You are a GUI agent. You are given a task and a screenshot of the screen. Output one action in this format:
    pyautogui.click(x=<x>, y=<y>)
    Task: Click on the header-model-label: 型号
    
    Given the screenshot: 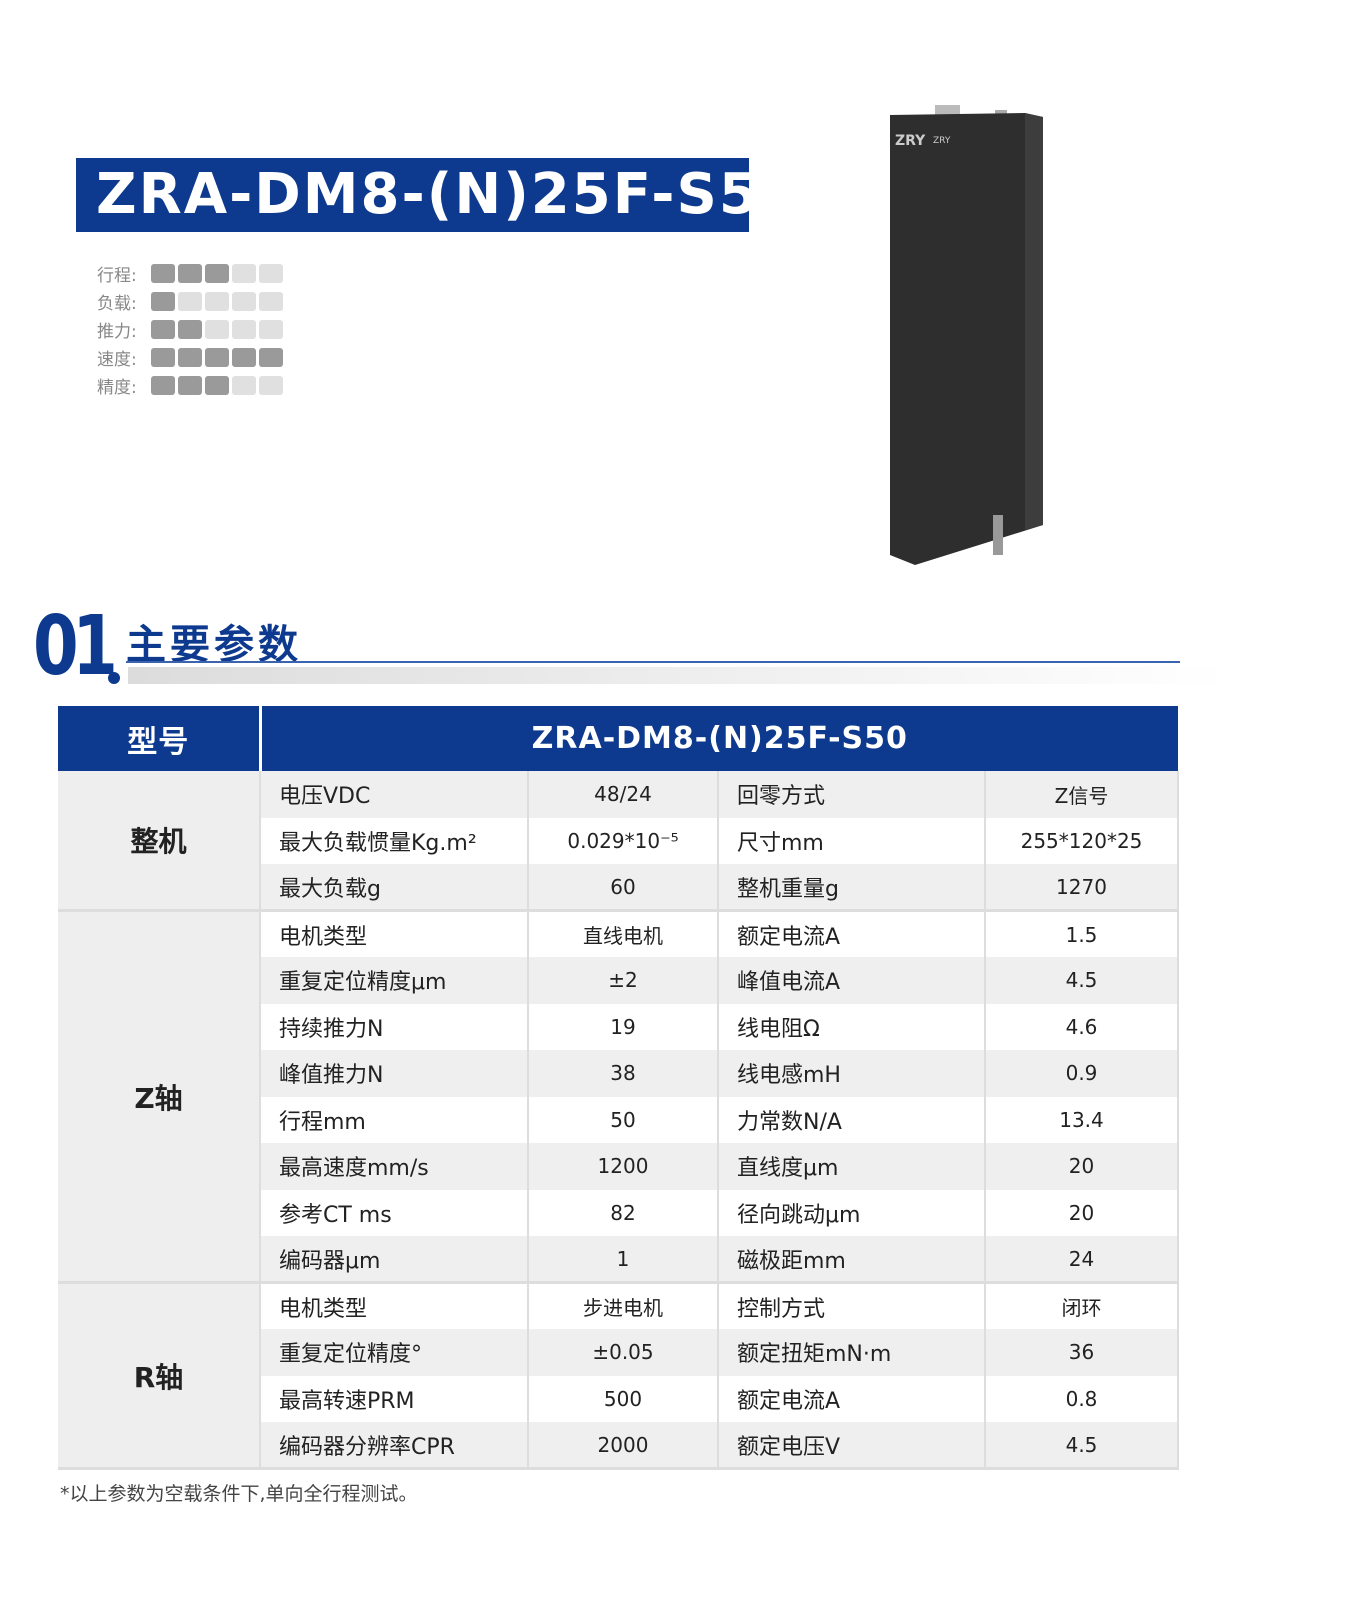 What is the action you would take?
    pyautogui.click(x=160, y=738)
    